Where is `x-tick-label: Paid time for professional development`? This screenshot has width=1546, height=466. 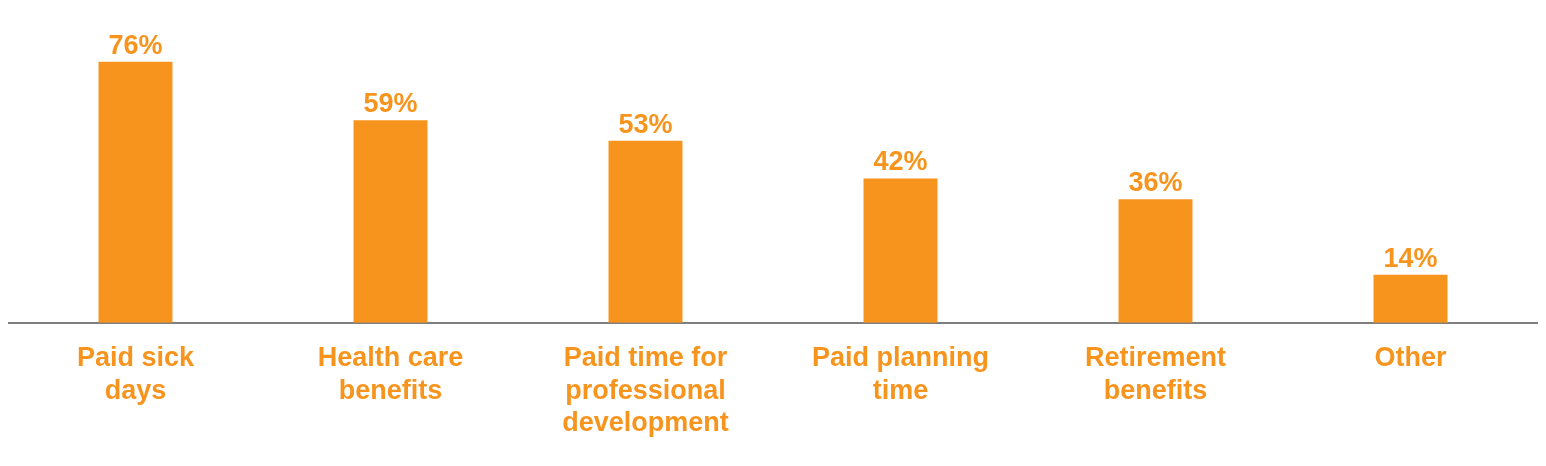
x-tick-label: Paid time for professional development is located at coordinates (645, 390).